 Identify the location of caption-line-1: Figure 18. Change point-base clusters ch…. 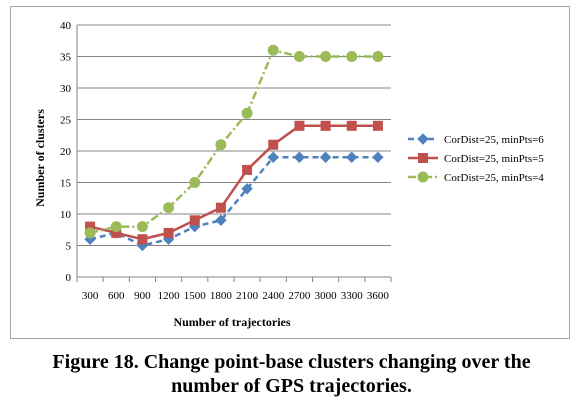
(291, 362).